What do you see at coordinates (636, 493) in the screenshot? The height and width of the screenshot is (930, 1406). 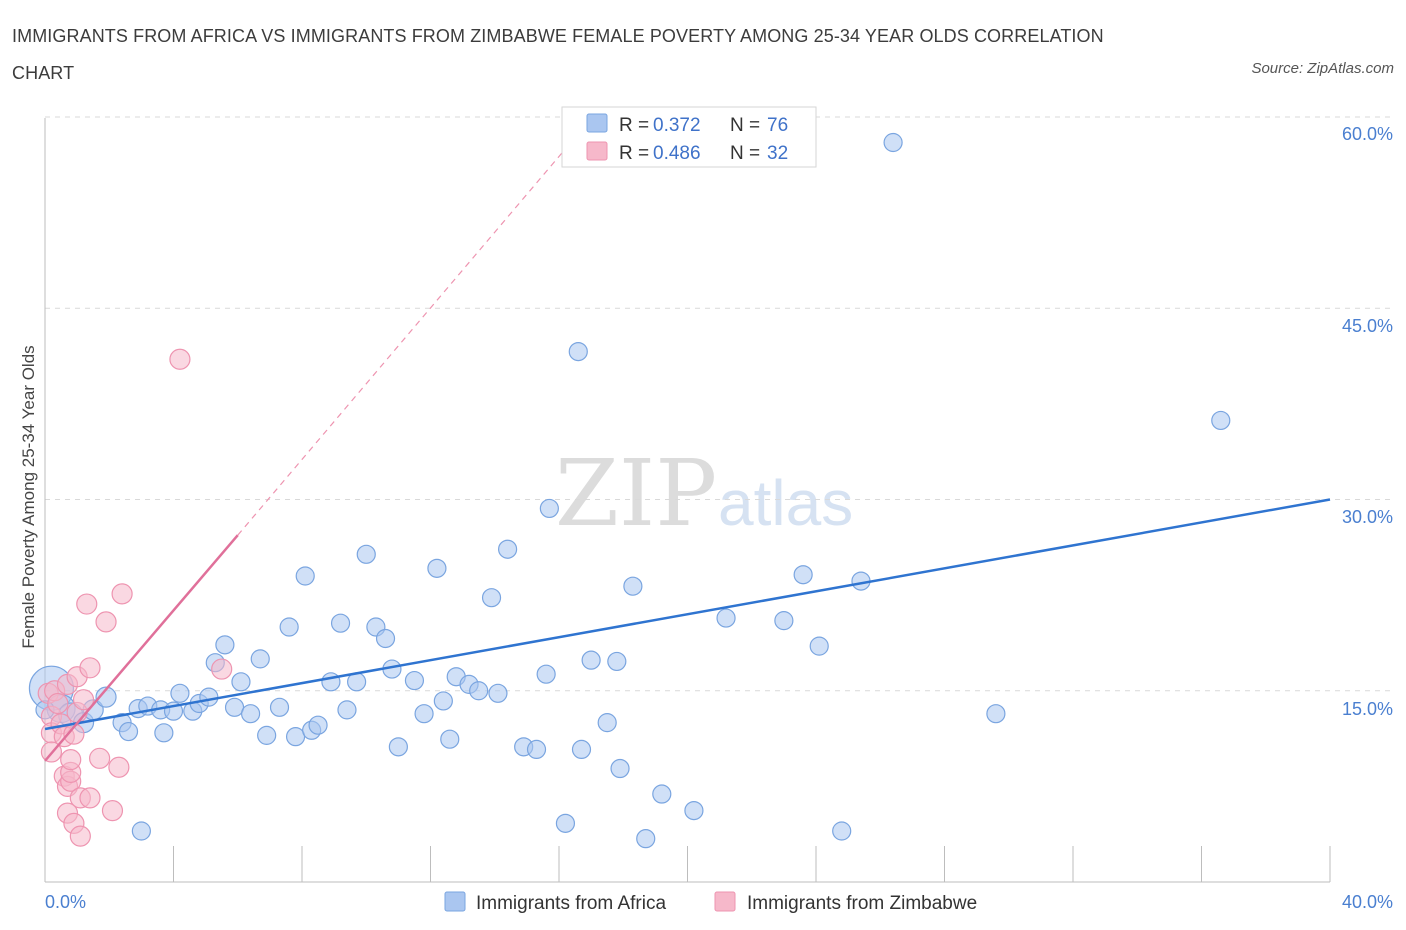 I see `watermark-zip: ZIP` at bounding box center [636, 493].